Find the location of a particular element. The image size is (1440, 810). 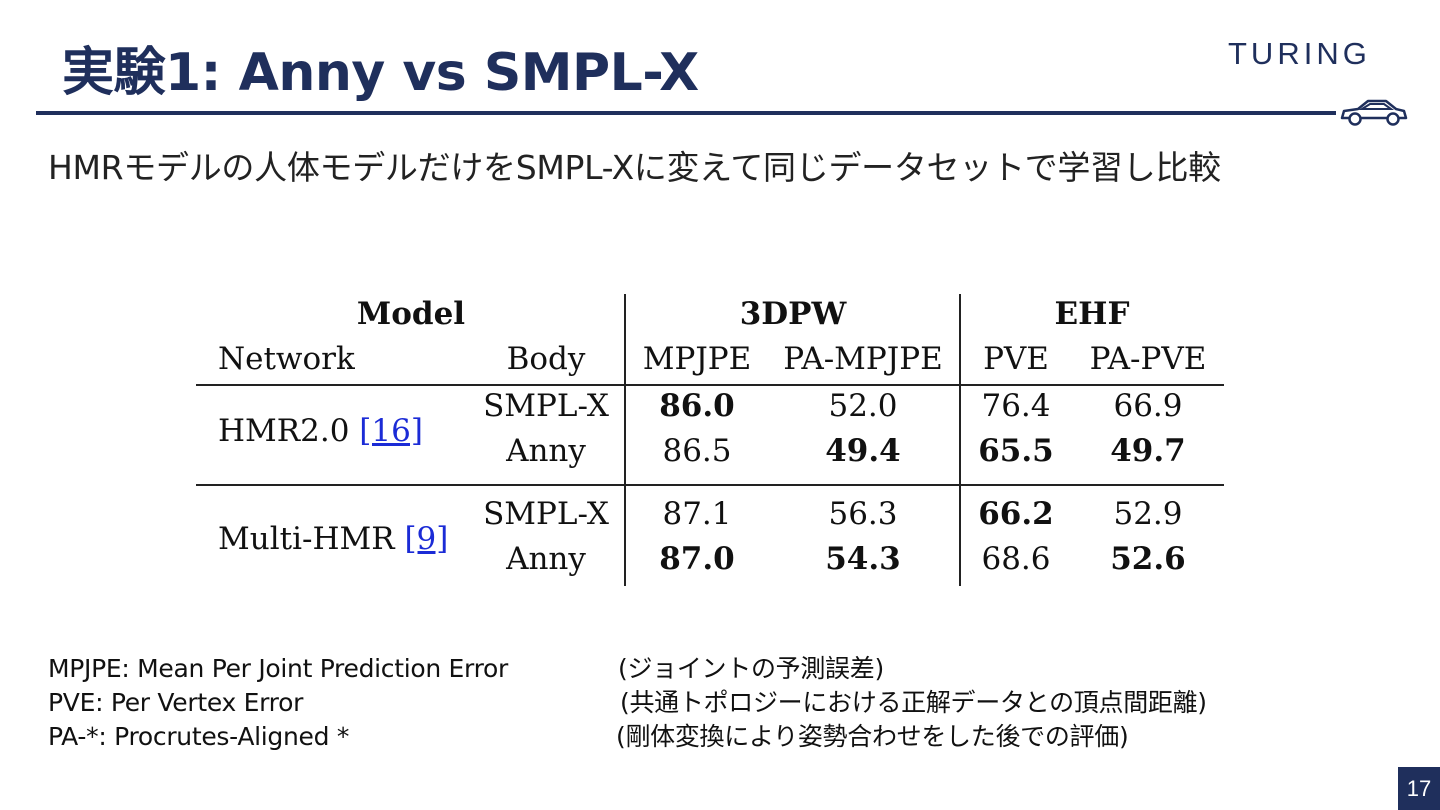

pve-cell: 68.6 is located at coordinates (1016, 559).